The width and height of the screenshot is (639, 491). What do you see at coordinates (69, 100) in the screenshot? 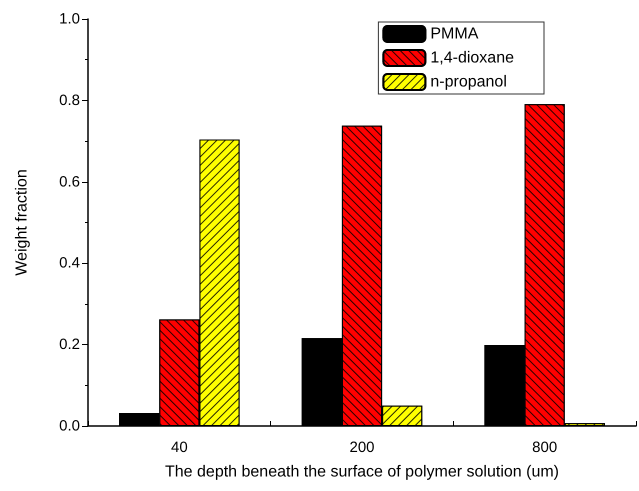
I see `y-tick-label: 0.8` at bounding box center [69, 100].